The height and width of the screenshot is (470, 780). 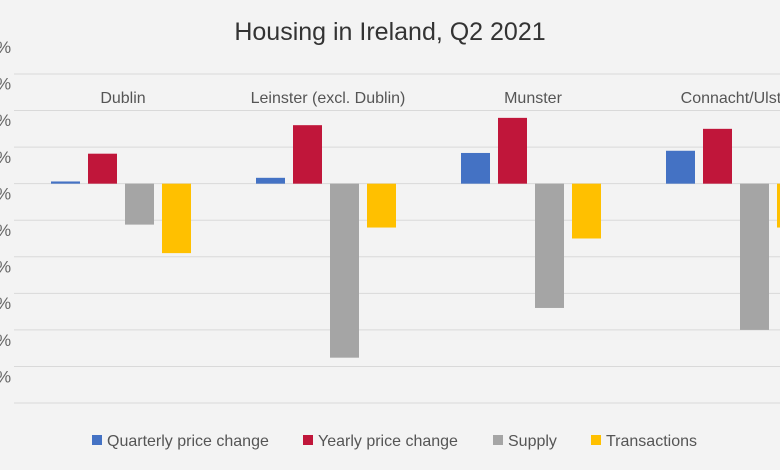 What do you see at coordinates (328, 98) in the screenshot?
I see `category-label: Leinster (excl. Dublin)` at bounding box center [328, 98].